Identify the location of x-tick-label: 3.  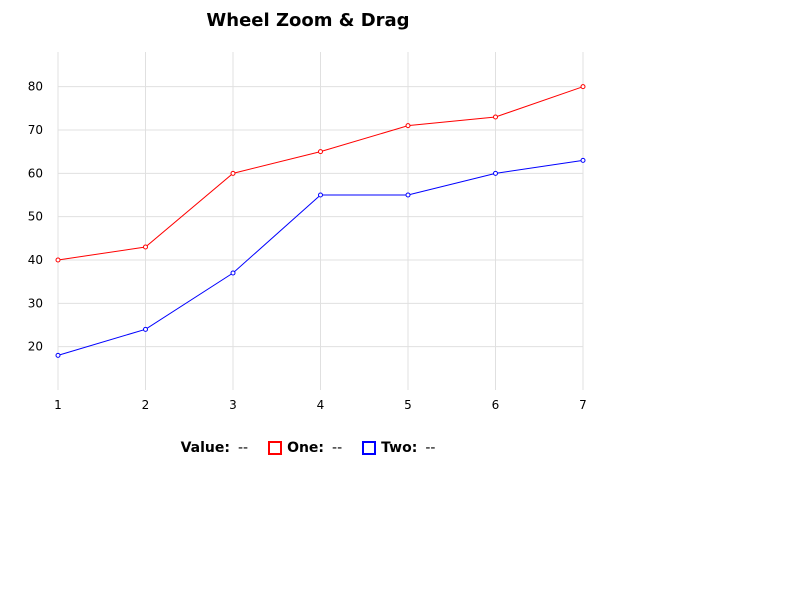
(233, 405).